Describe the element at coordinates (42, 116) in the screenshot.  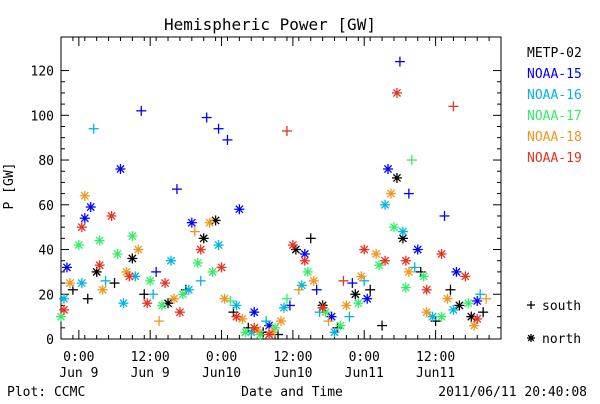
I see `y-tick-label: 100` at that location.